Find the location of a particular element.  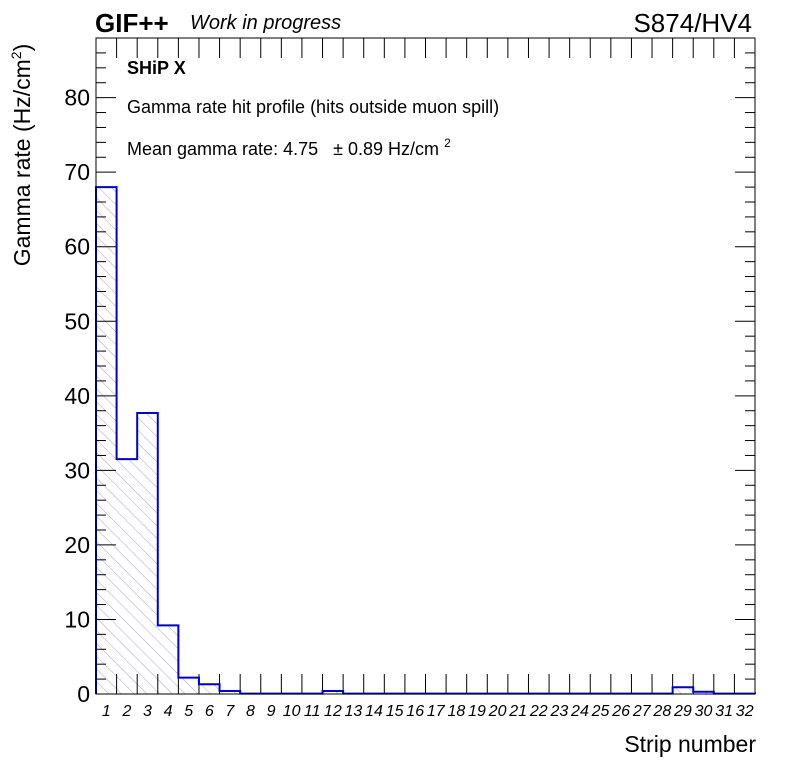

x-axis-title: Strip number is located at coordinates (690, 744).